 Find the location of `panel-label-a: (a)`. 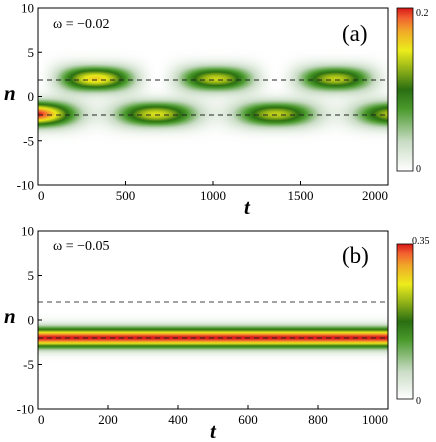

panel-label-a: (a) is located at coordinates (355, 33).